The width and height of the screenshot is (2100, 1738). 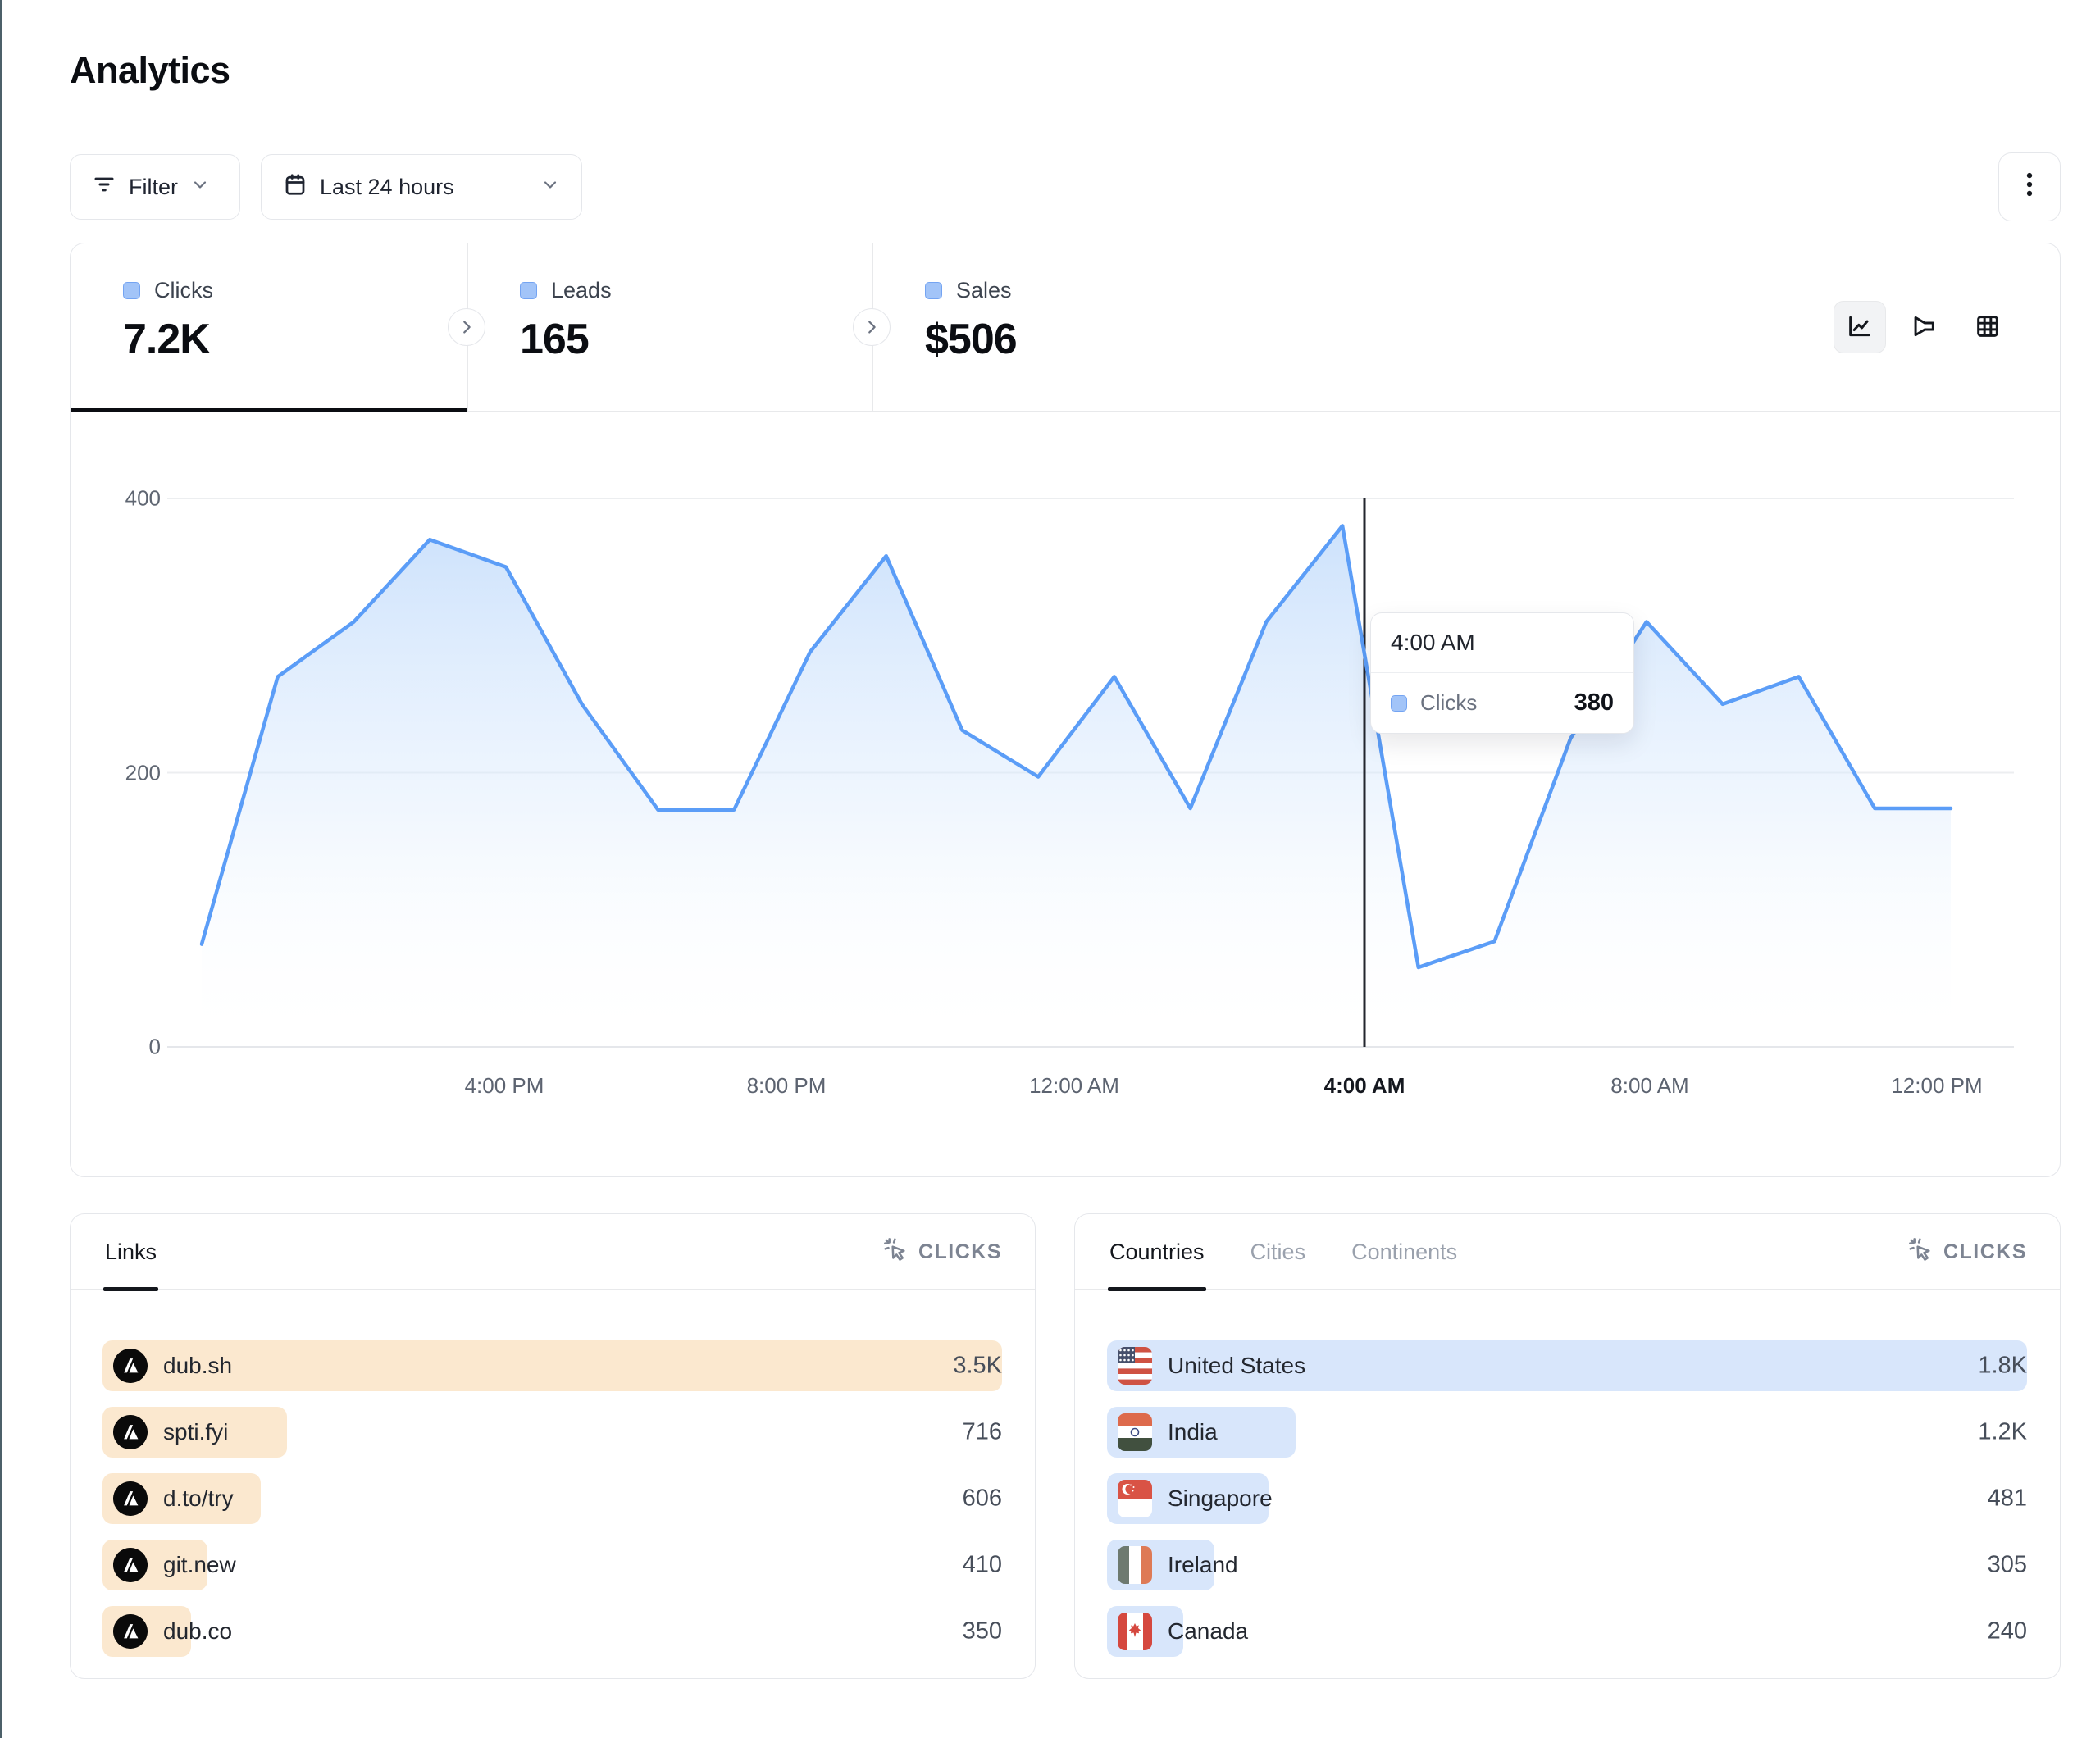 I want to click on row-label: United States, so click(x=1237, y=1365).